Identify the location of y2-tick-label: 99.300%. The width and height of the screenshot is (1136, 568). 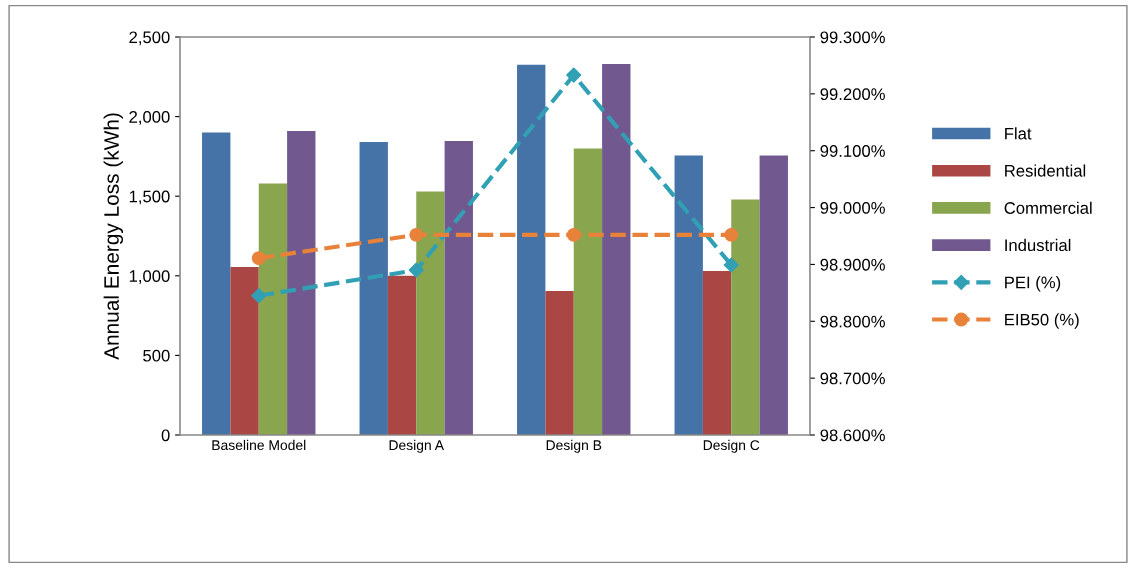
(852, 37).